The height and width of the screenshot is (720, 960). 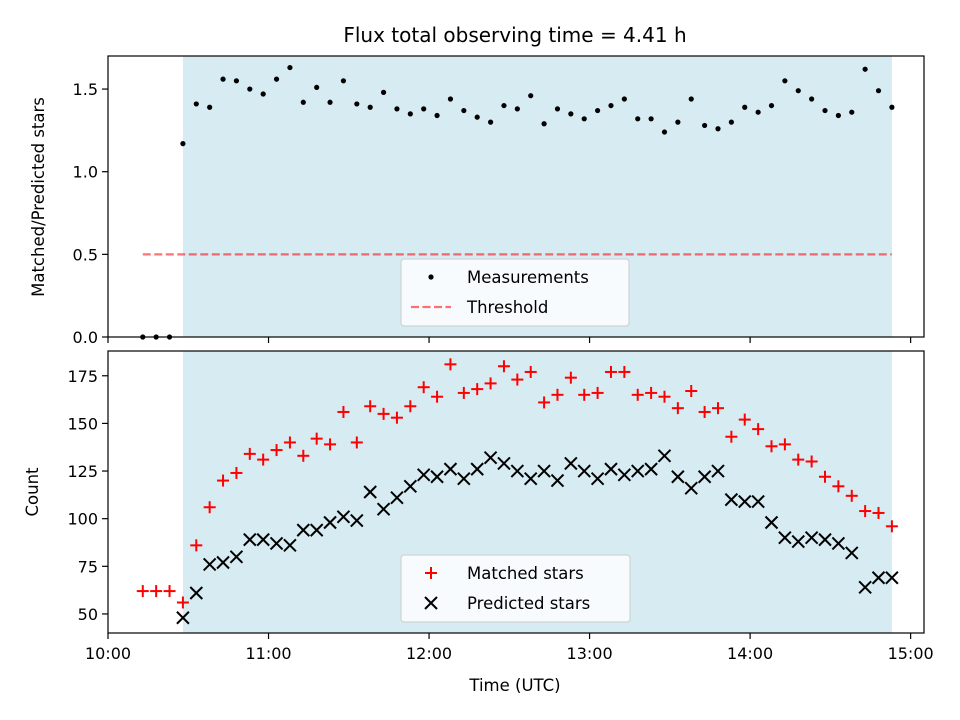 What do you see at coordinates (911, 653) in the screenshot?
I see `x-tick-label: 15:00` at bounding box center [911, 653].